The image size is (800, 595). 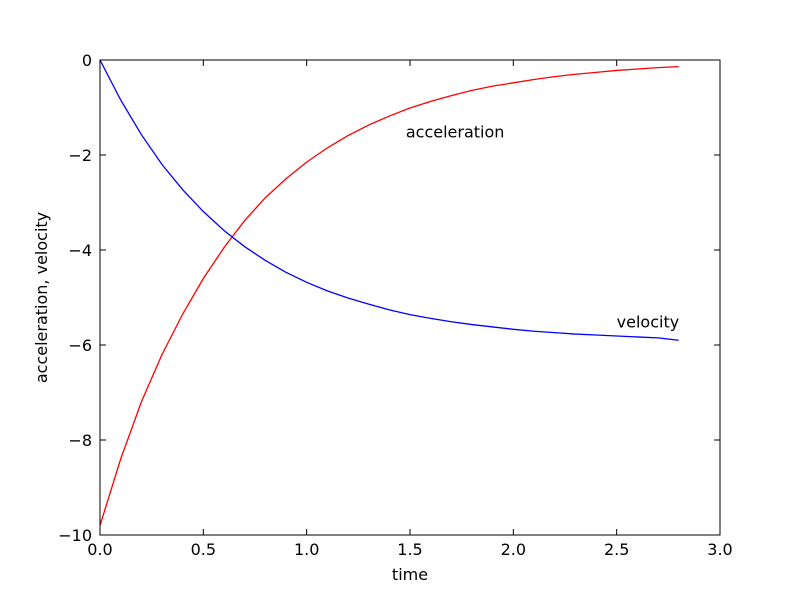 I want to click on x-tick-label: 0.0, so click(x=99, y=549).